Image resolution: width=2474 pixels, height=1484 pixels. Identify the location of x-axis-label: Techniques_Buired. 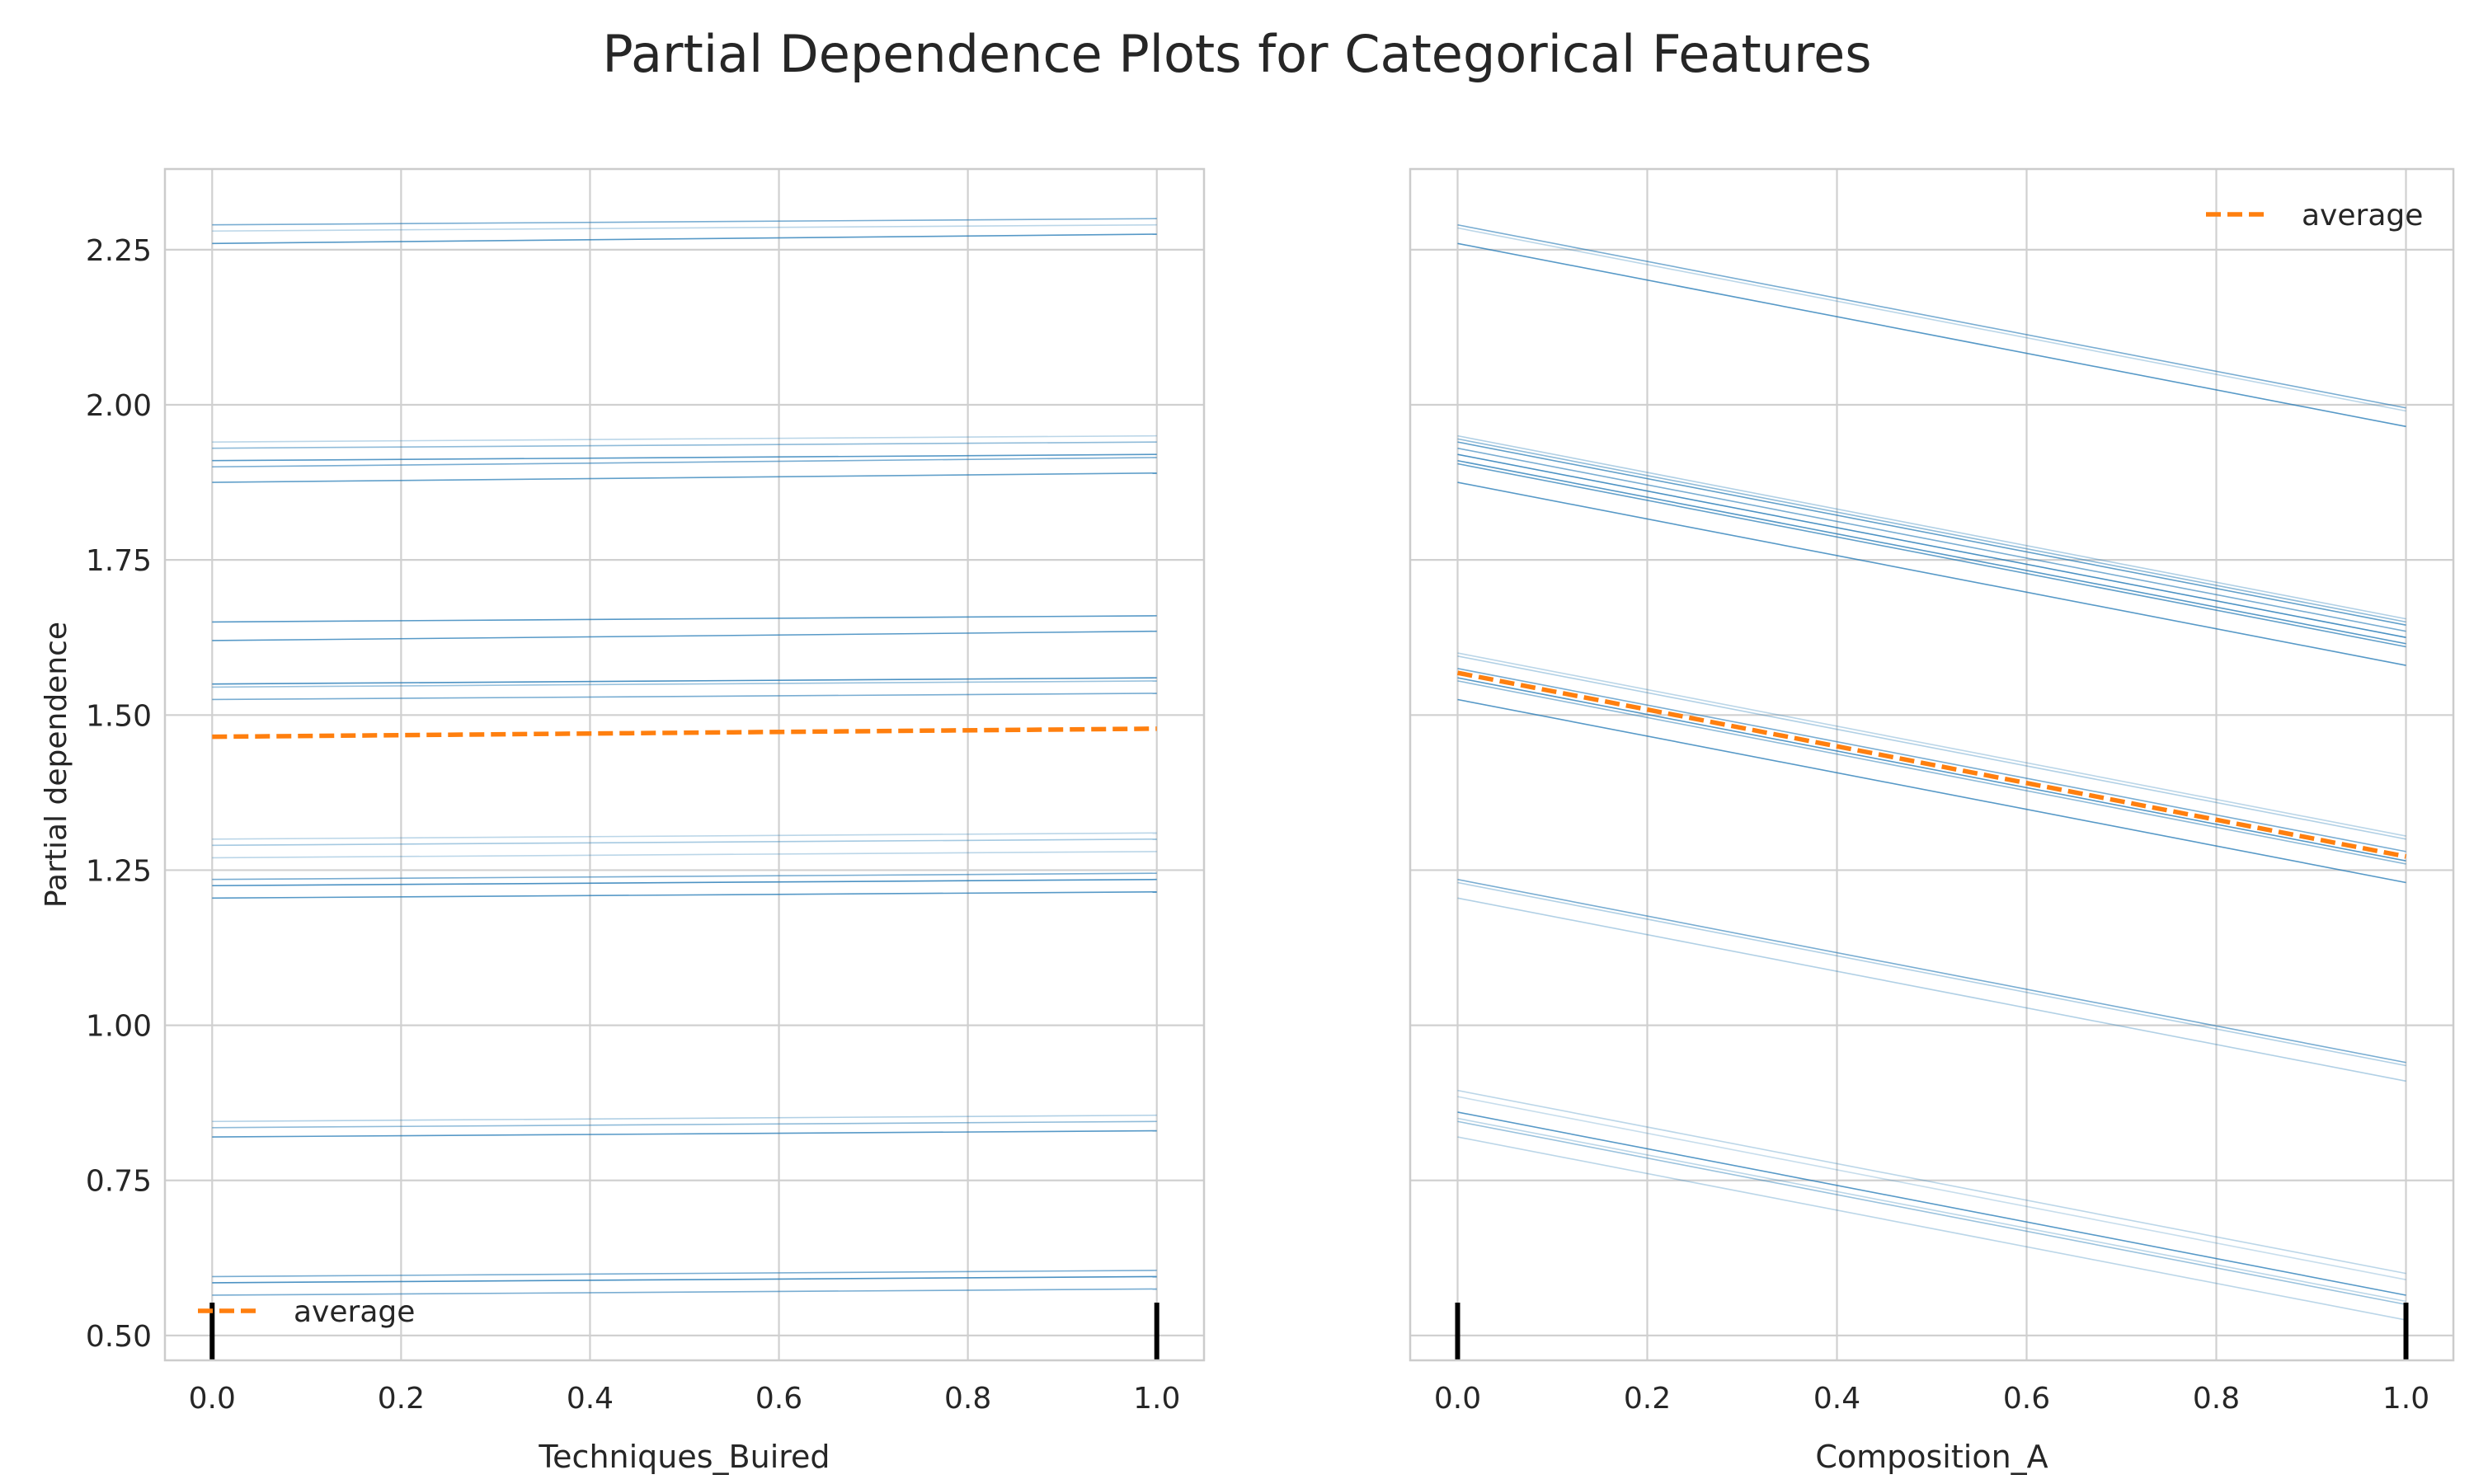
(684, 1457).